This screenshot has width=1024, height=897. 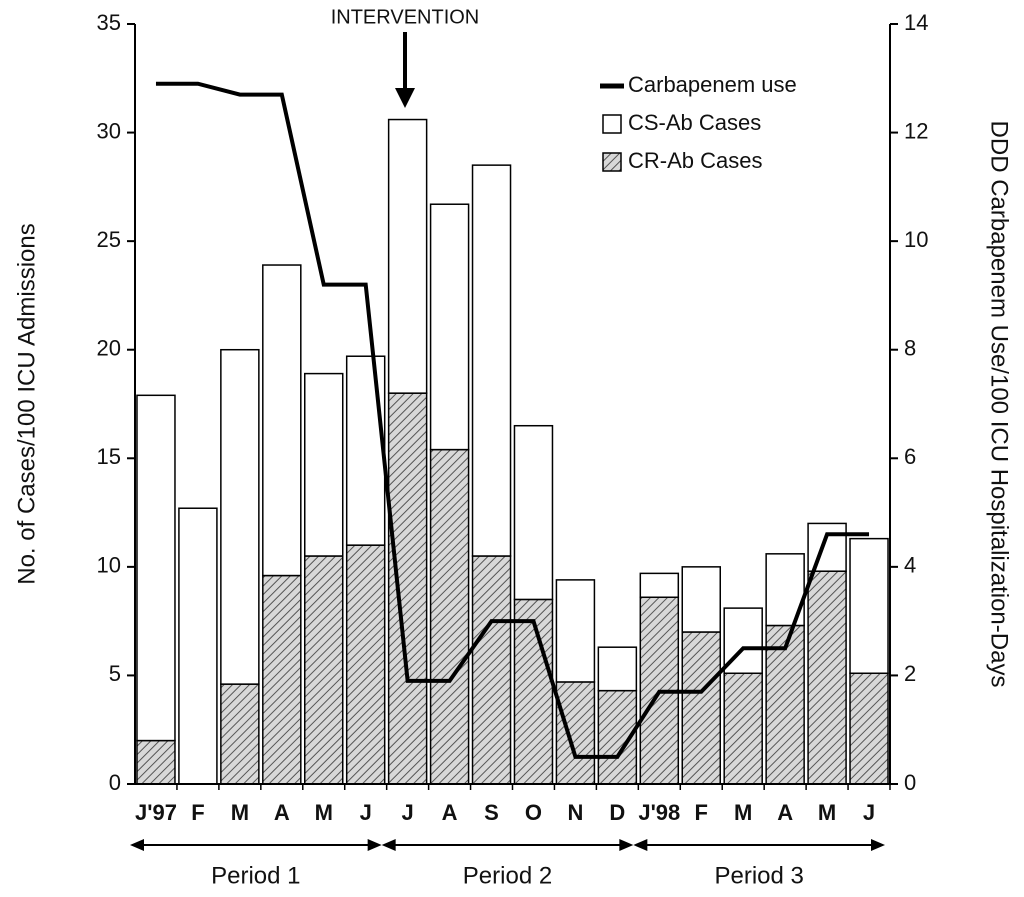 I want to click on x-tick-label: O, so click(x=533, y=812).